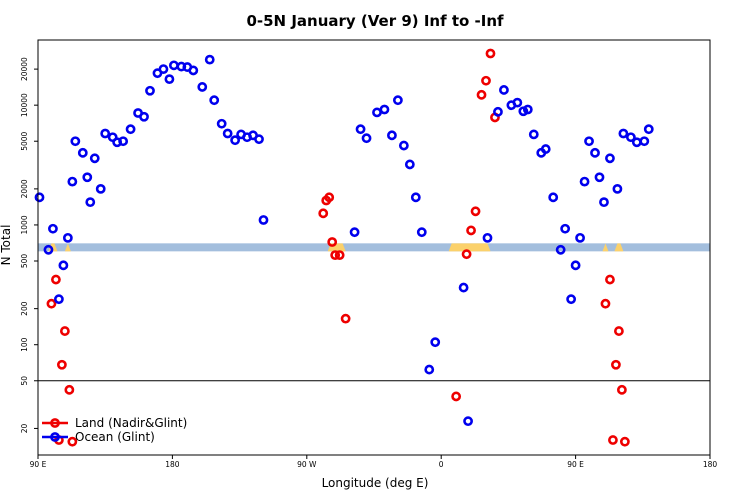  What do you see at coordinates (6, 245) in the screenshot?
I see `y-axis-label: N Total` at bounding box center [6, 245].